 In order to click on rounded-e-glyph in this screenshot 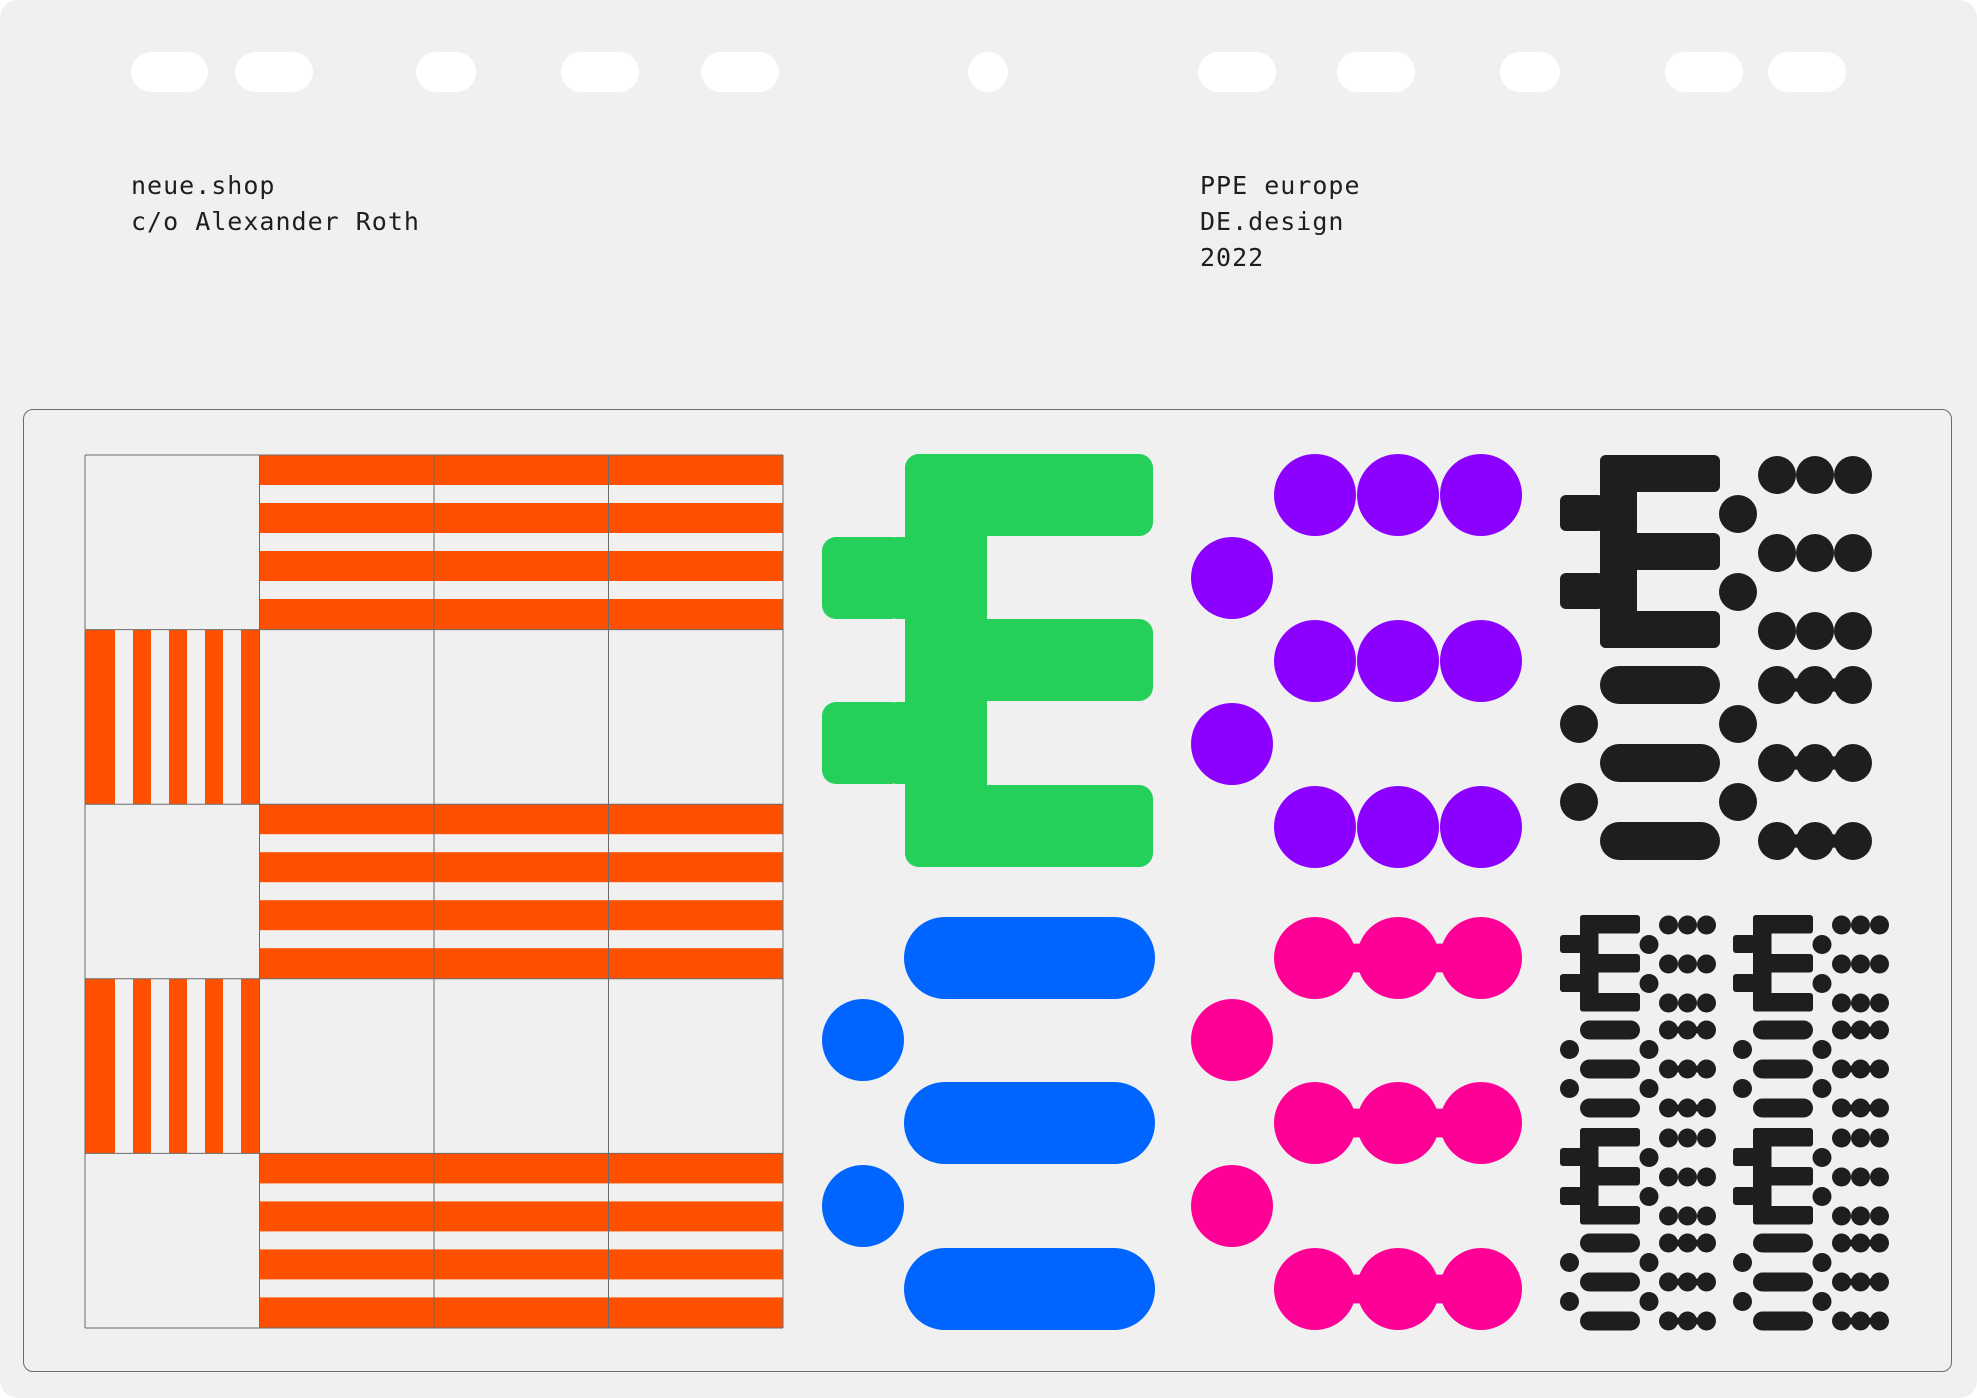, I will do `click(988, 1123)`.